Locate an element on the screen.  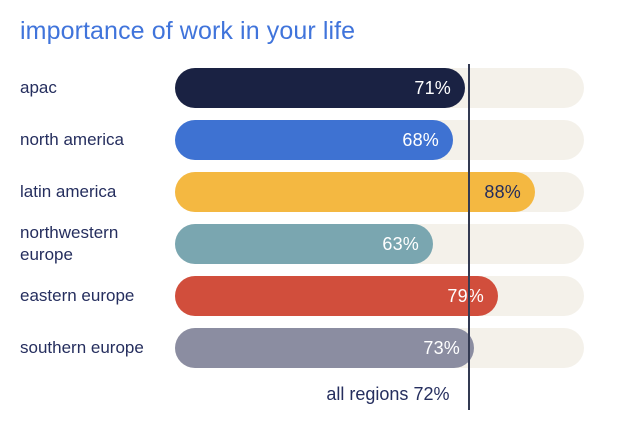
bar: 71% is located at coordinates (320, 88).